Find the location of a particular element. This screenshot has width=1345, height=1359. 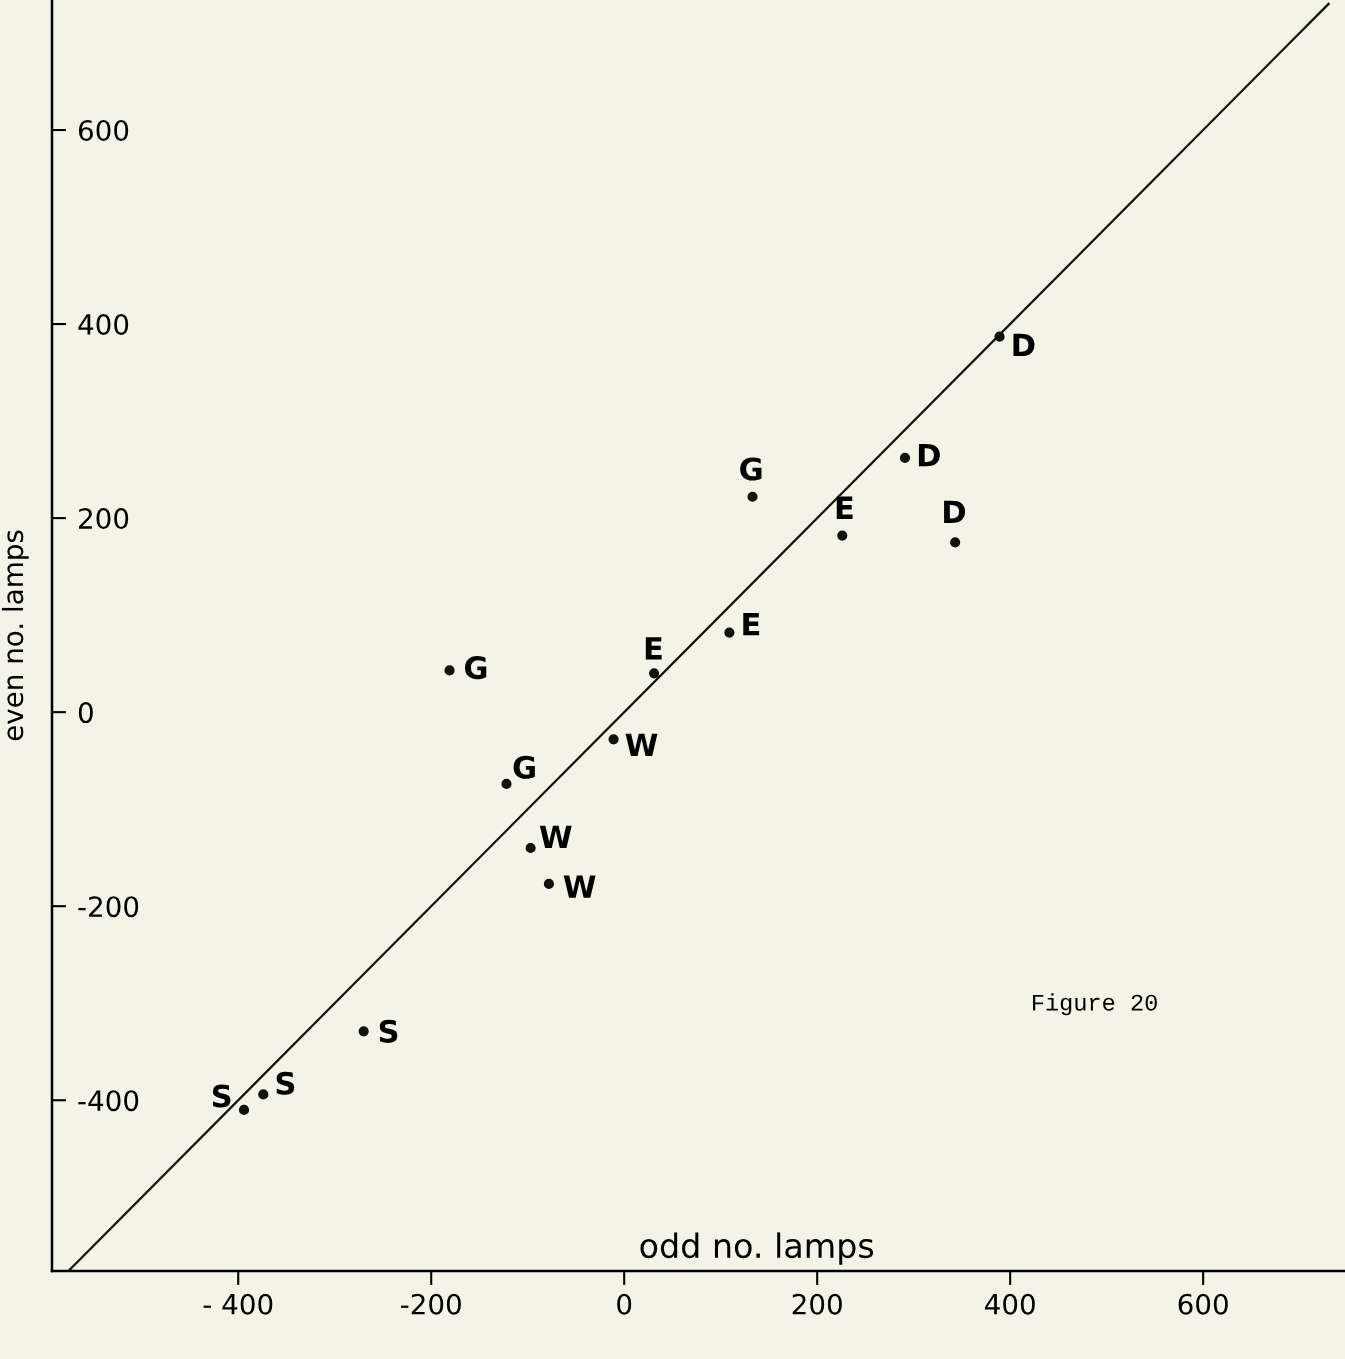

y-axis-title: even no. lamps is located at coordinates (15, 635).